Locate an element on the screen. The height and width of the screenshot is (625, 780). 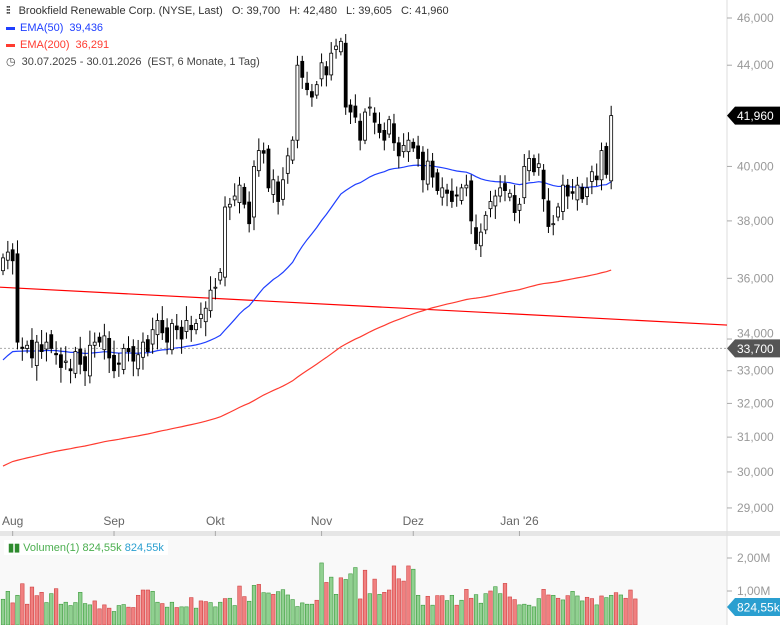
y-tick-label: 30,000 is located at coordinates (755, 472).